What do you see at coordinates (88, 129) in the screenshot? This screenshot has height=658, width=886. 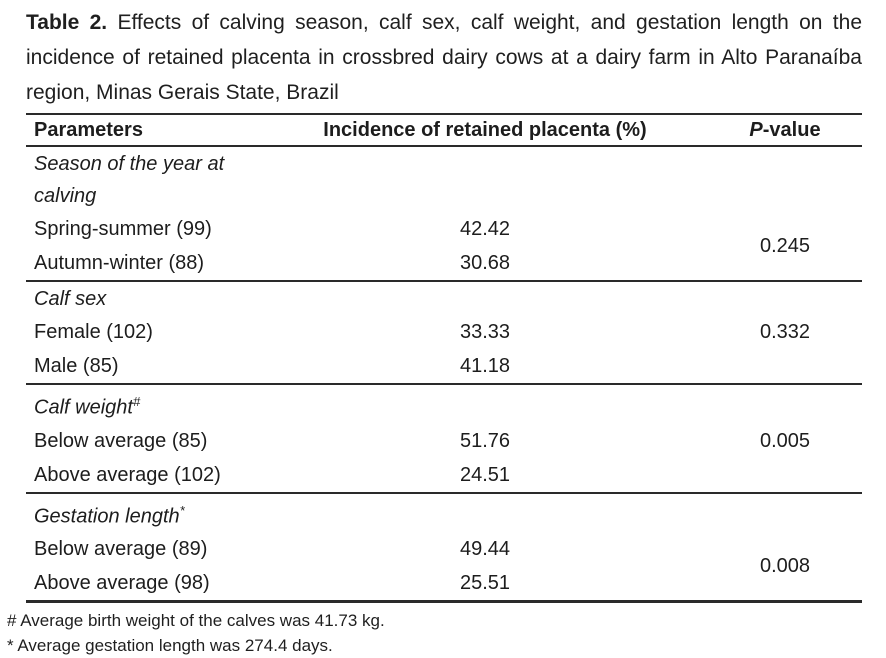 I see `column-header-parameters: Parameters` at bounding box center [88, 129].